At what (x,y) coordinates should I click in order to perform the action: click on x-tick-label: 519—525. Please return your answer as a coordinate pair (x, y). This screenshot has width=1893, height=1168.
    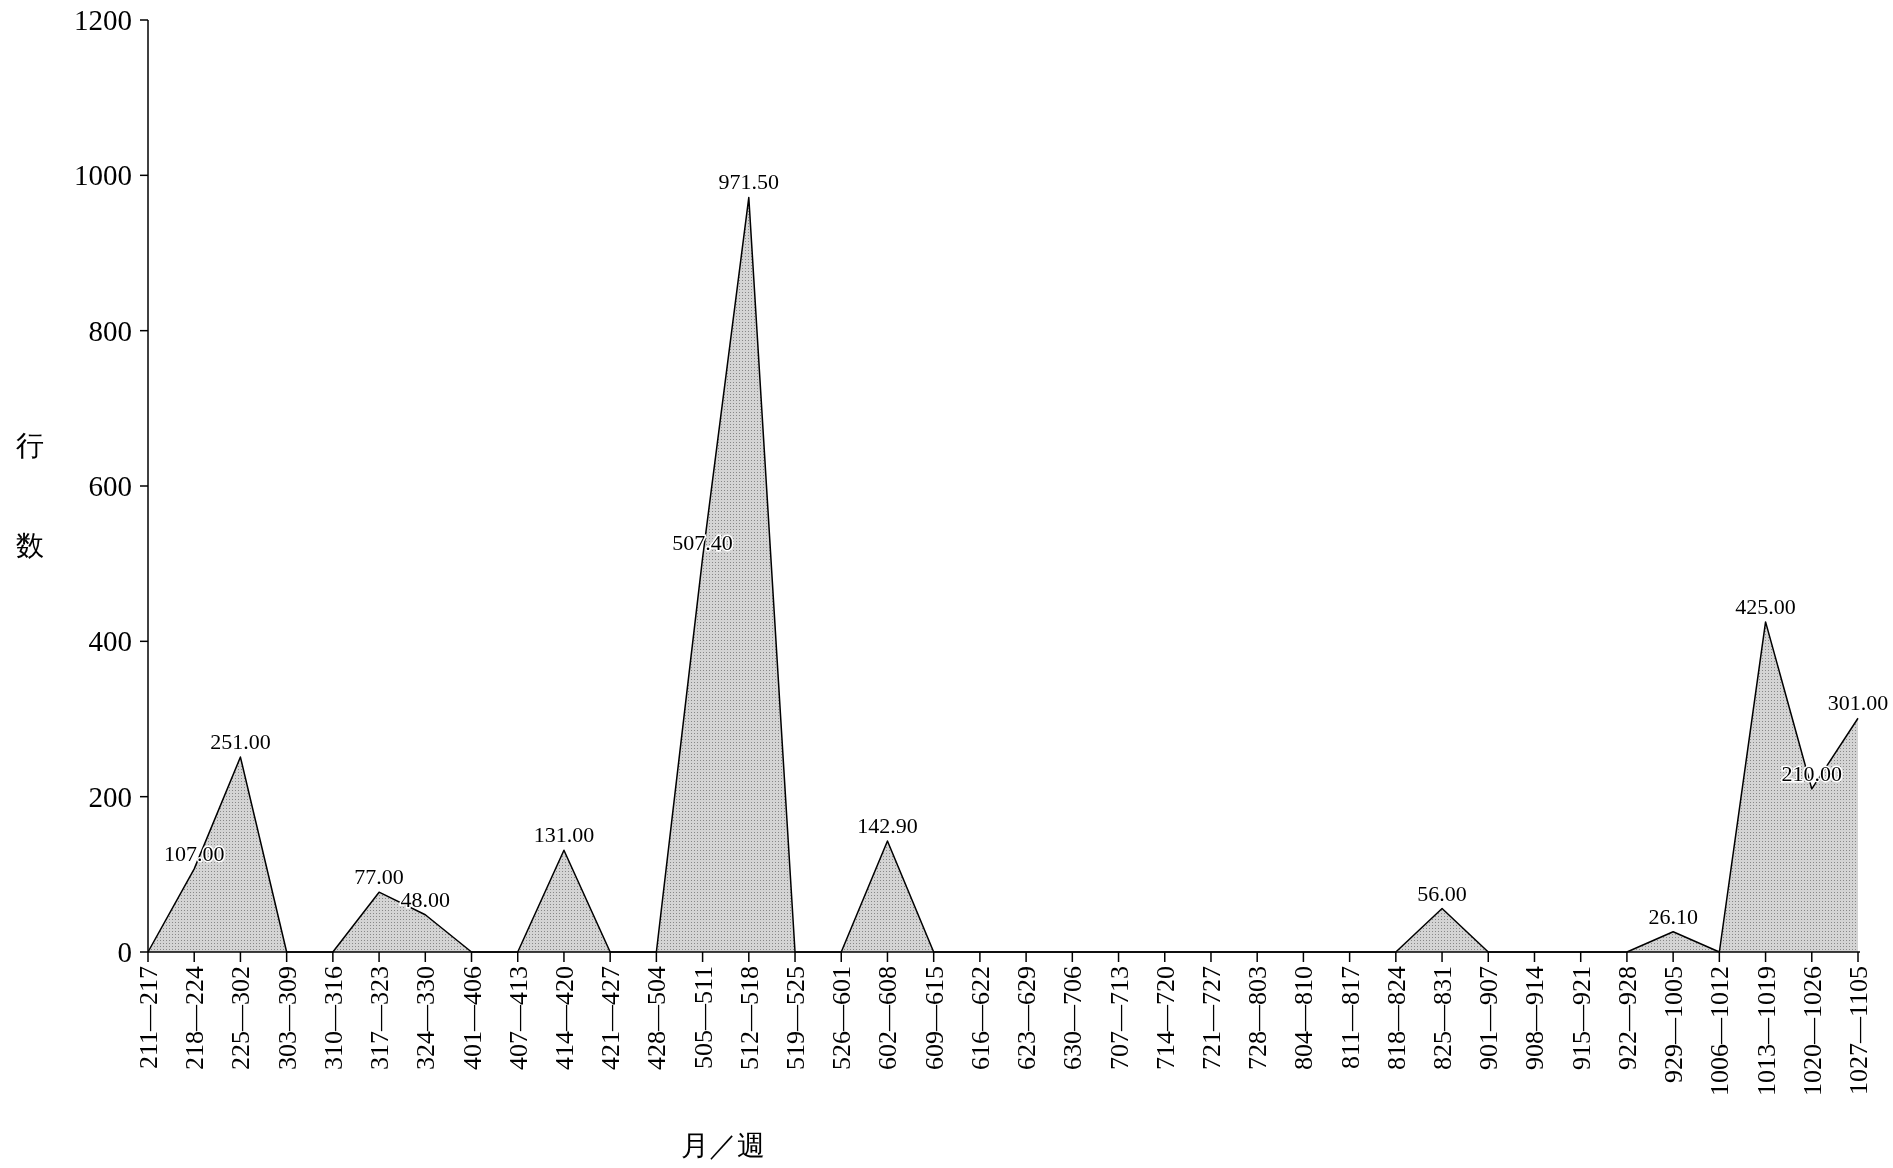
    Looking at the image, I should click on (796, 1018).